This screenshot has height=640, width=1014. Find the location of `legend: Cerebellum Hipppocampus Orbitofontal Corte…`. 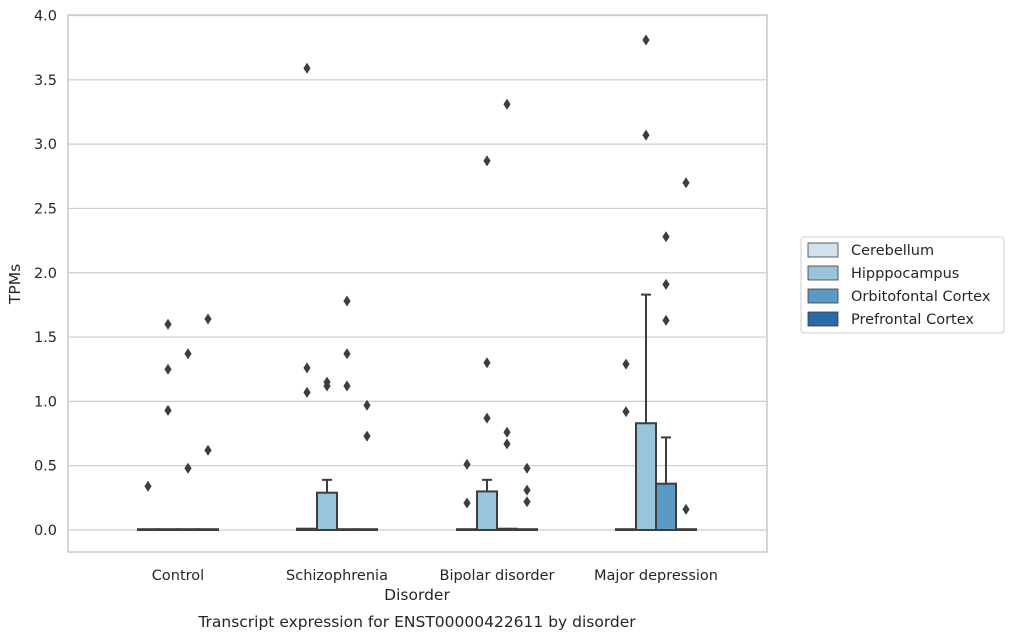

legend: Cerebellum Hipppocampus Orbitofontal Corte… is located at coordinates (902, 285).